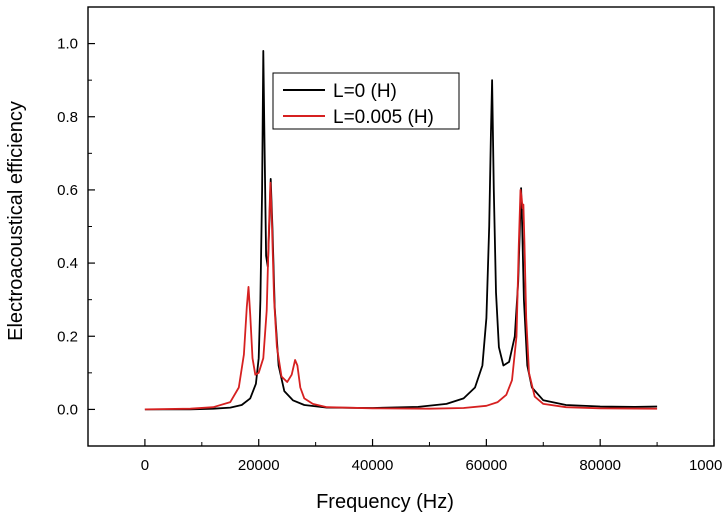 This screenshot has width=722, height=519. I want to click on x-axis: 0 20000 40000 60000 80000 100000, so click(404, 456).